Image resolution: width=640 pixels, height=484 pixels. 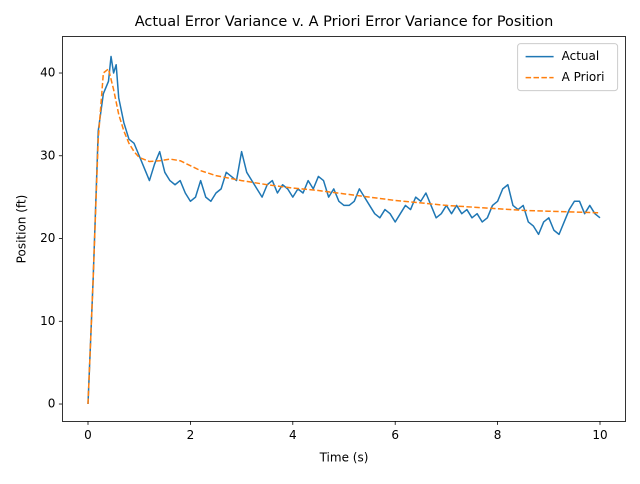 I want to click on legend-label: Actual, so click(x=581, y=56).